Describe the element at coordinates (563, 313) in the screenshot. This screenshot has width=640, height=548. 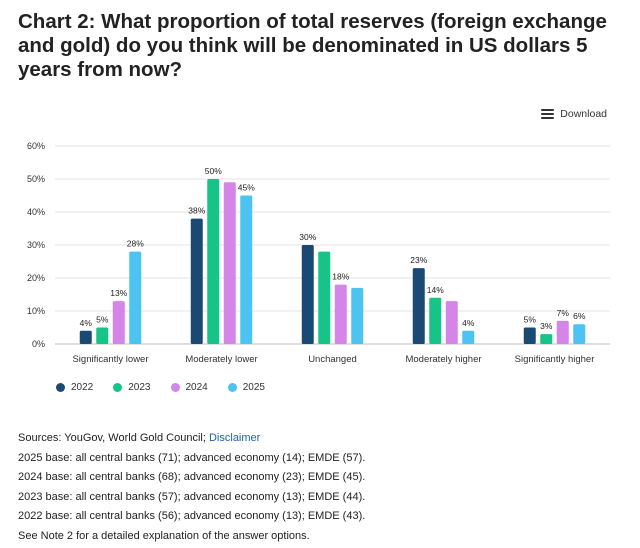
I see `data-label: 7%` at that location.